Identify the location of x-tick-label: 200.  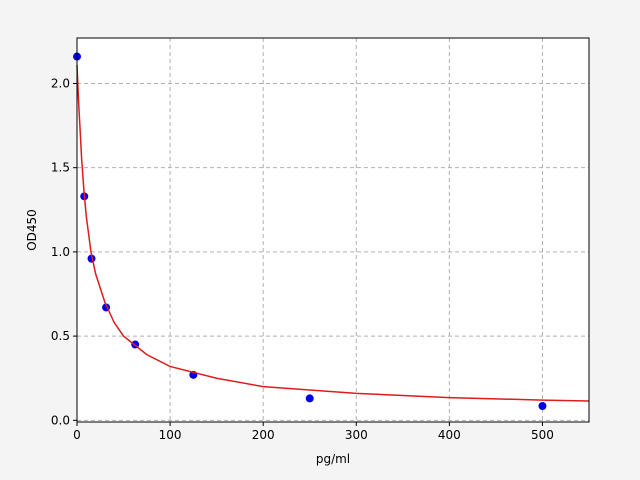
(263, 435).